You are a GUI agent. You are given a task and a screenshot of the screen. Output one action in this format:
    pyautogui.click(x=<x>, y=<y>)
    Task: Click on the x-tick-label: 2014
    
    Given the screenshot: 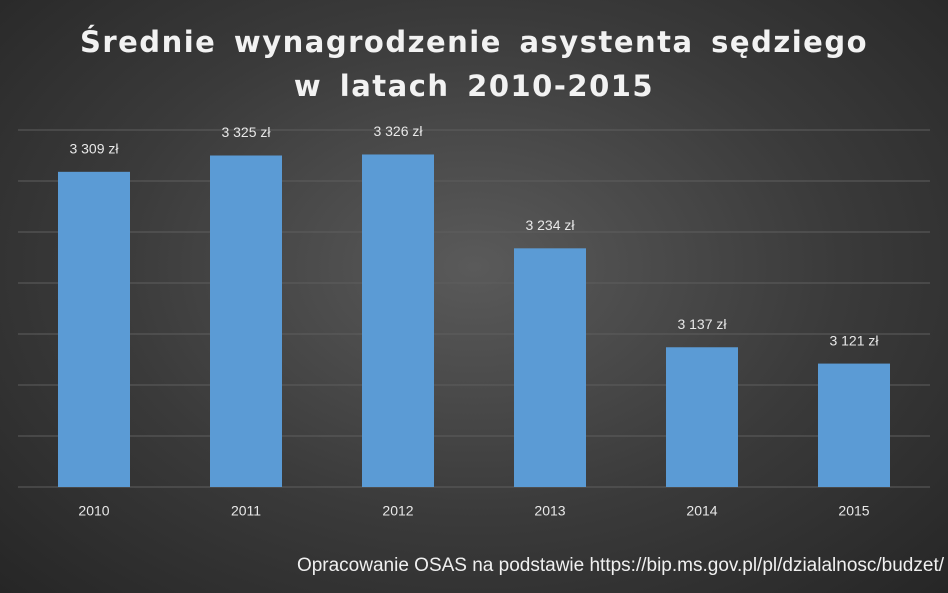 What is the action you would take?
    pyautogui.click(x=701, y=511)
    